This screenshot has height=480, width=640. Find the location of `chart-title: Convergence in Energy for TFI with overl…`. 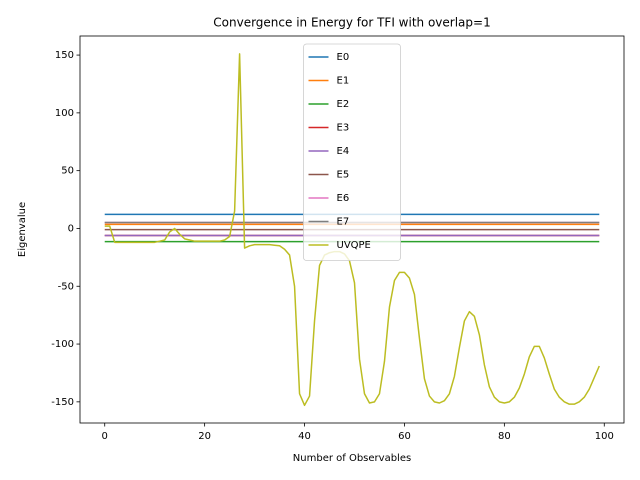

chart-title: Convergence in Energy for TFI with overl… is located at coordinates (351, 23).